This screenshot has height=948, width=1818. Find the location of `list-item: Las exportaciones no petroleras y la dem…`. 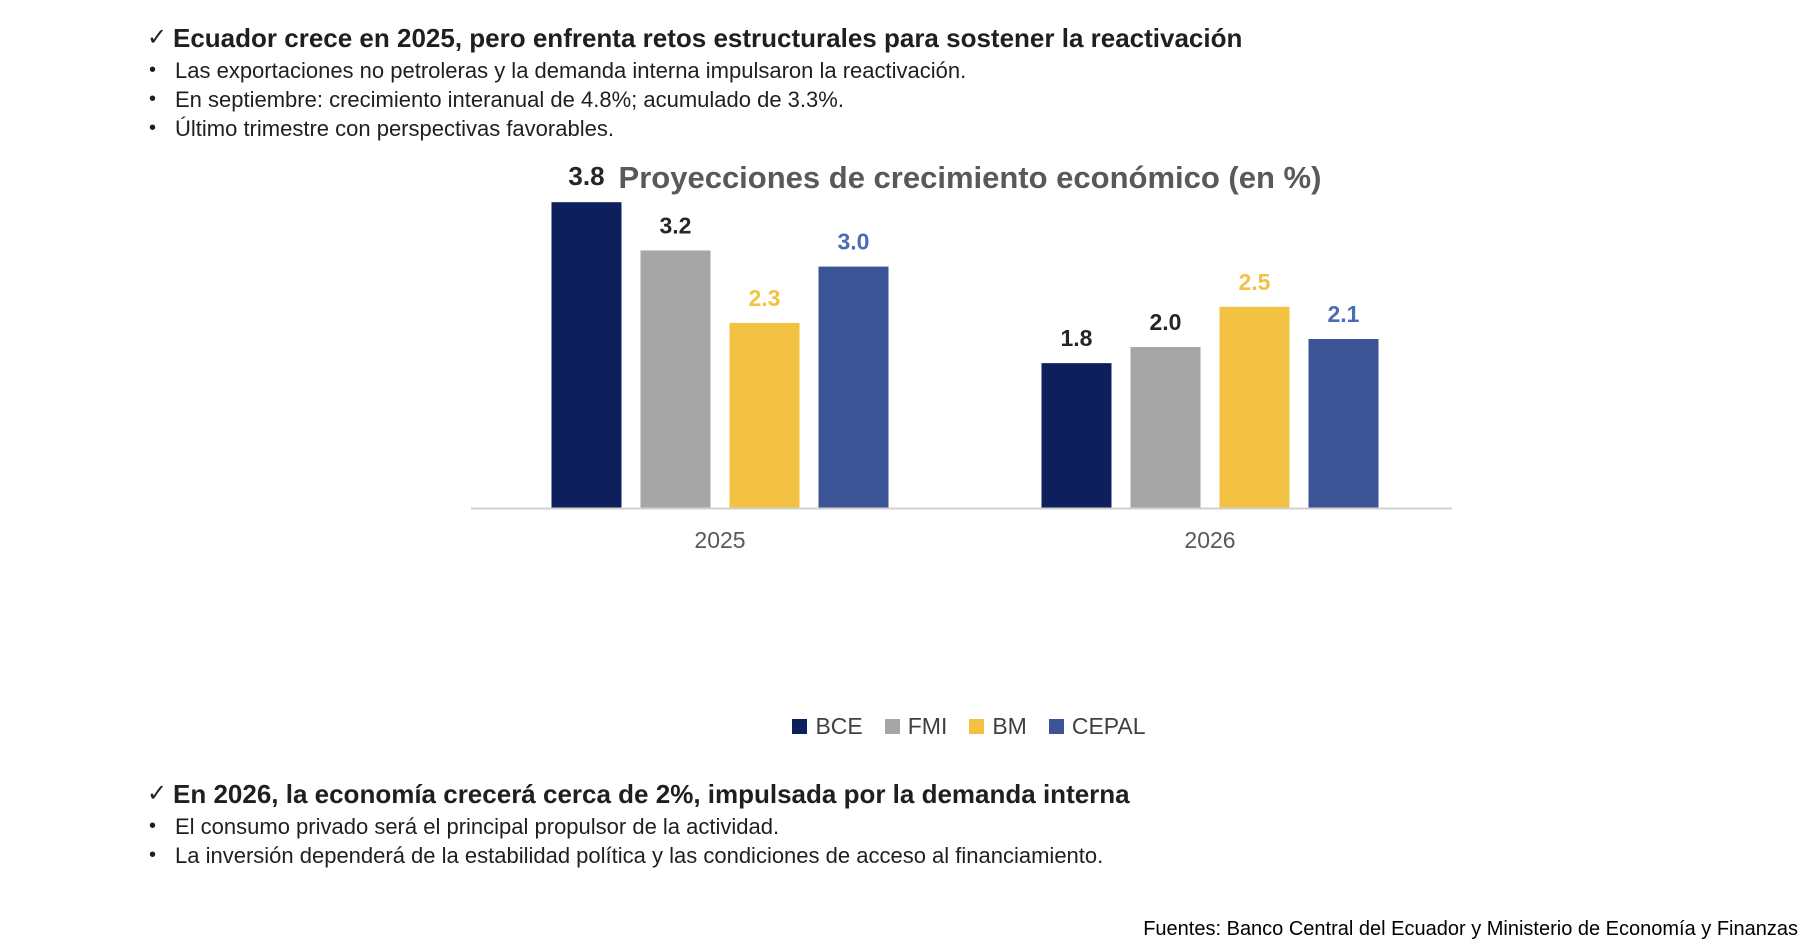

list-item: Las exportaciones no petroleras y la dem… is located at coordinates (694, 70).